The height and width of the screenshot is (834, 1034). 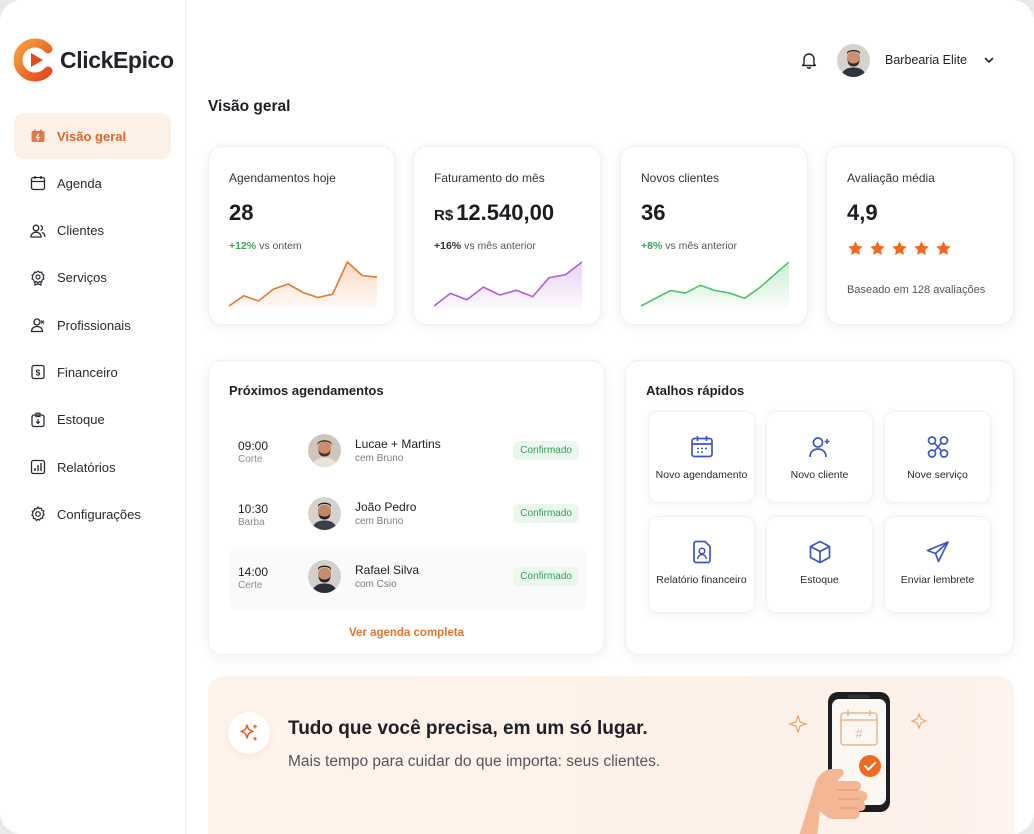 What do you see at coordinates (937, 564) in the screenshot?
I see `shortcut-enviar-lembrete: Enviar lembrete` at bounding box center [937, 564].